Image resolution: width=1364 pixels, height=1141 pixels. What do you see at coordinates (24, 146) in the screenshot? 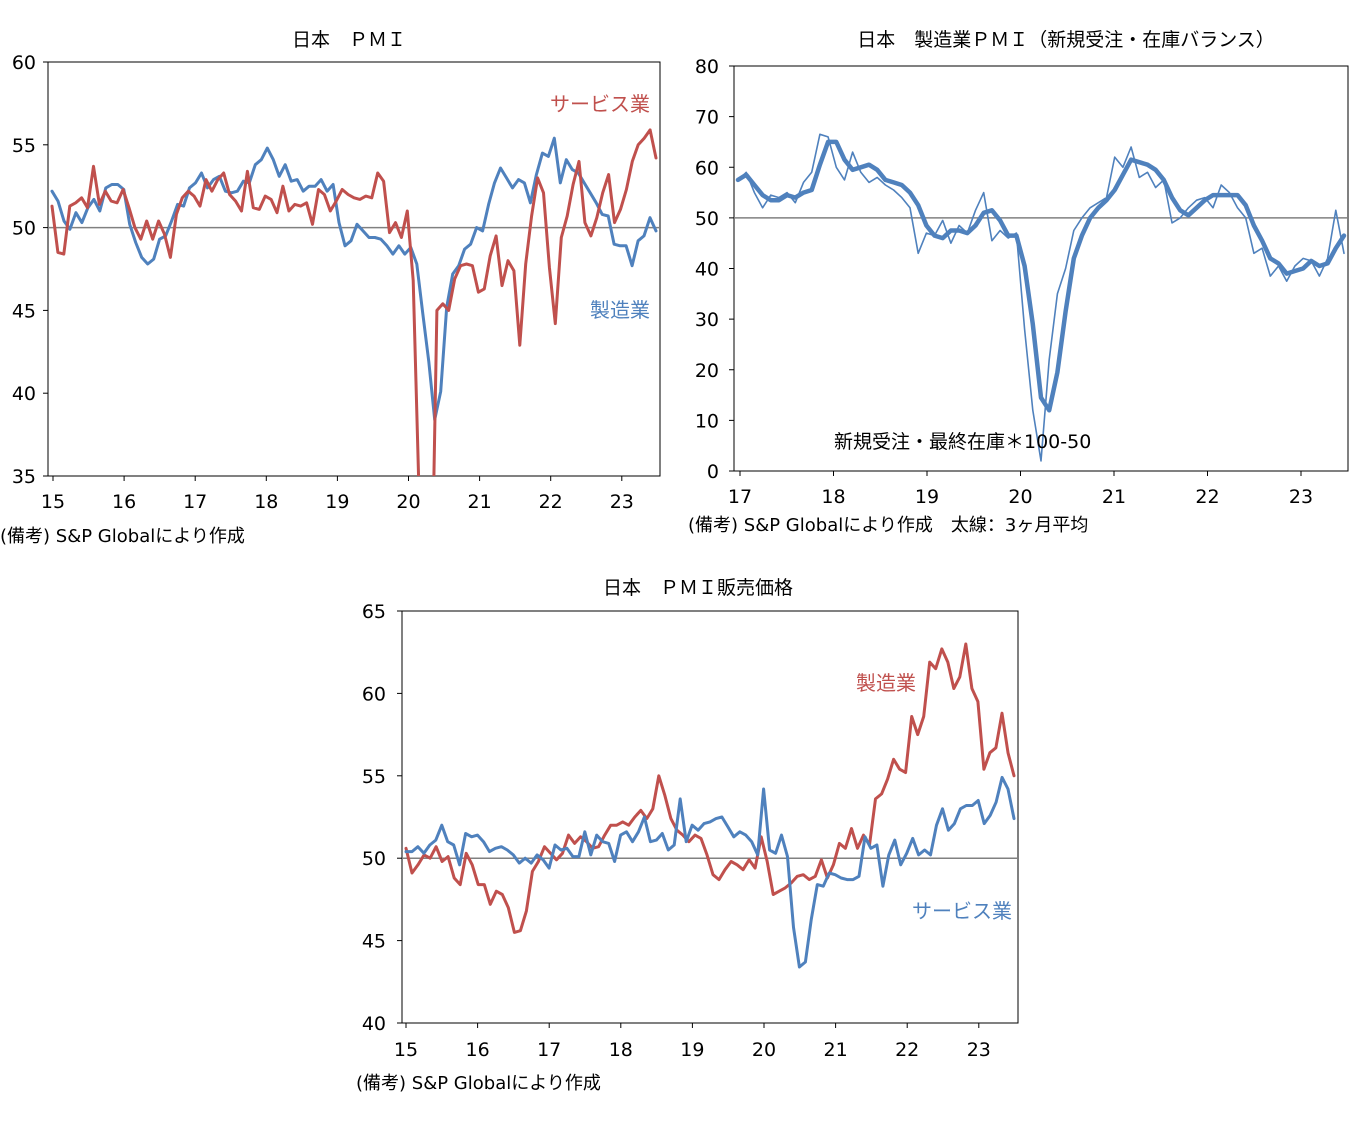
I see `pmi-y-tick-label: 55` at bounding box center [24, 146].